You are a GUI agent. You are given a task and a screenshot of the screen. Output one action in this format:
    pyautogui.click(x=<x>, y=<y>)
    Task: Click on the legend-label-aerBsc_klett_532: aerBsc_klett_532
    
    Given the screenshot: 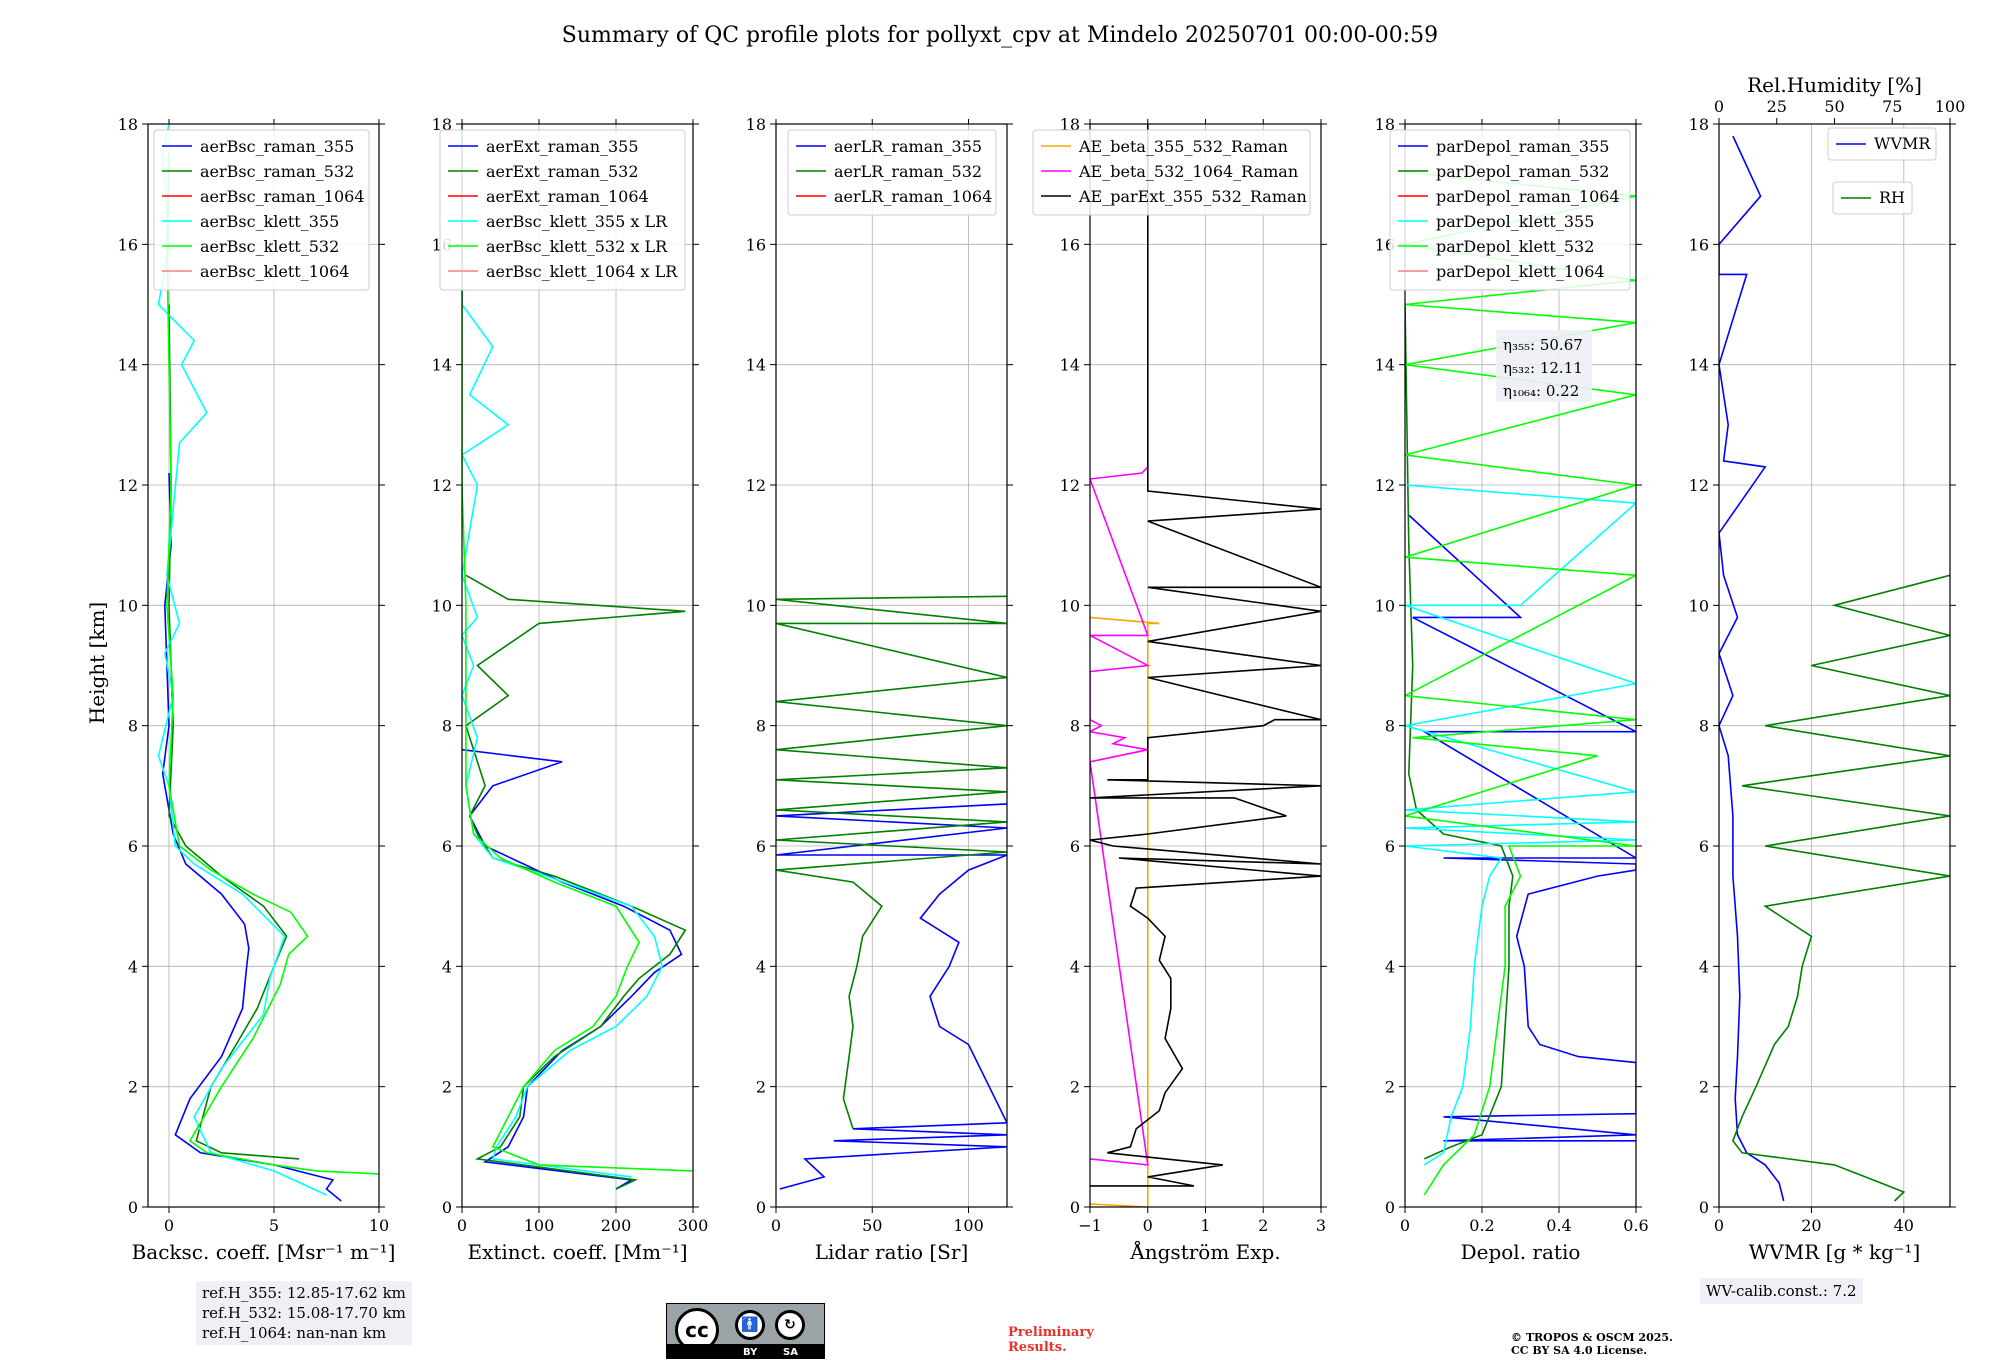 What is the action you would take?
    pyautogui.click(x=269, y=246)
    